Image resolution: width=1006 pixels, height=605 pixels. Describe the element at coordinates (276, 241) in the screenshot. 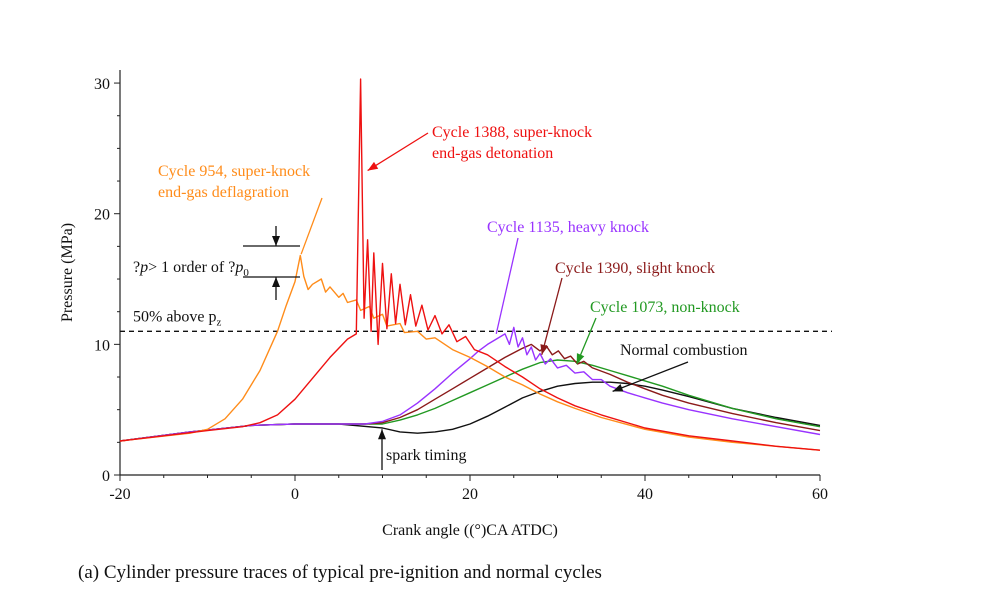

I see `delta-p-arrow-down-head` at that location.